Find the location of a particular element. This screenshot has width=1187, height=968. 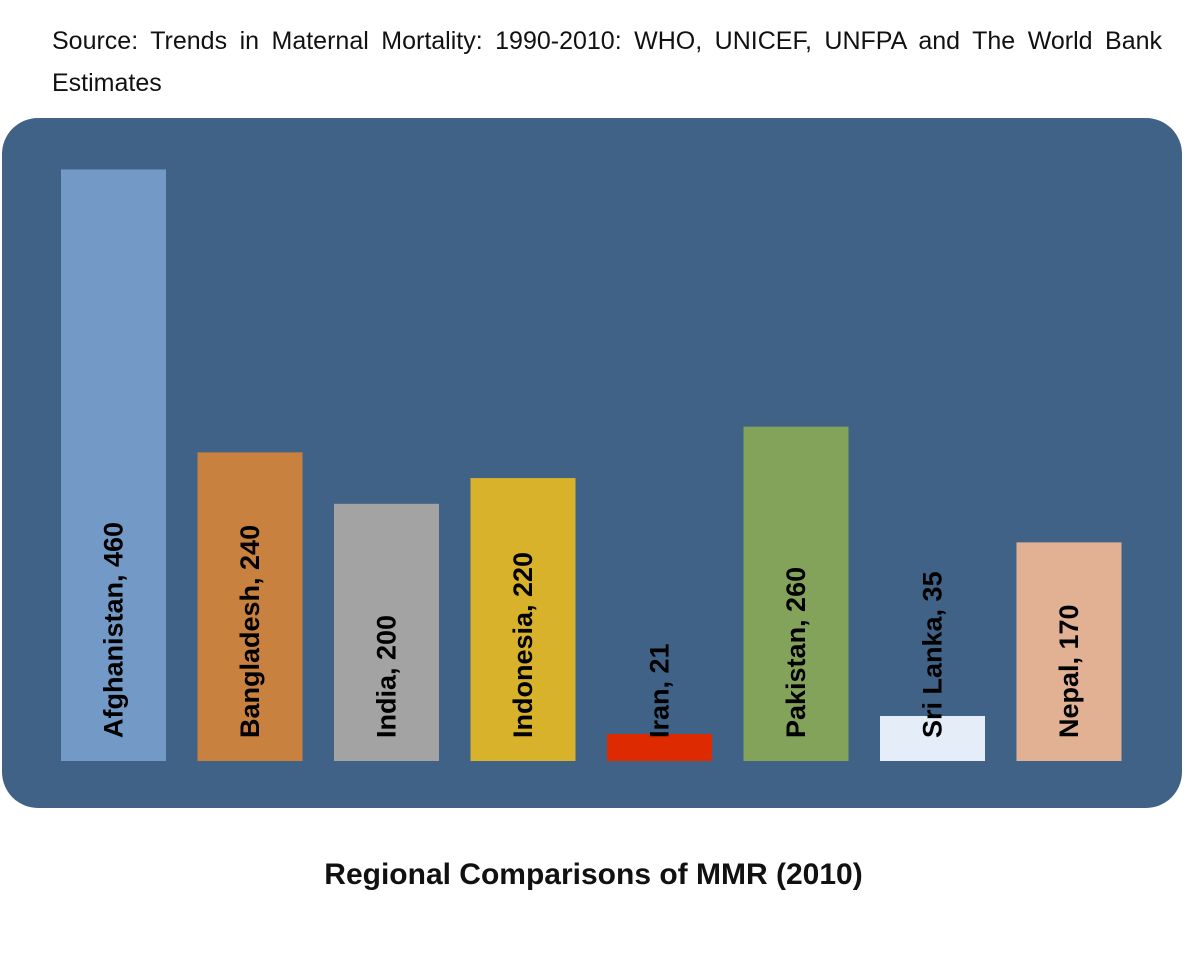

data-label-indonesia: Indonesia, 220 is located at coordinates (523, 645).